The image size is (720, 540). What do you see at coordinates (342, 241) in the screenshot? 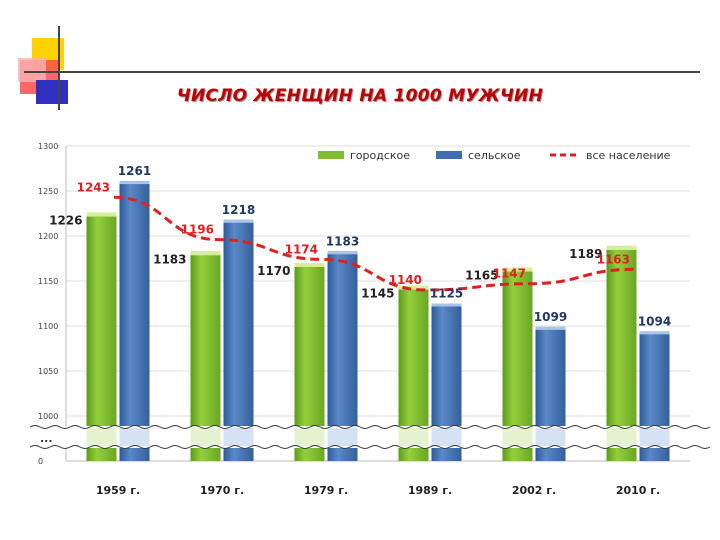
I see `data-label-rural: 1183` at bounding box center [342, 241].